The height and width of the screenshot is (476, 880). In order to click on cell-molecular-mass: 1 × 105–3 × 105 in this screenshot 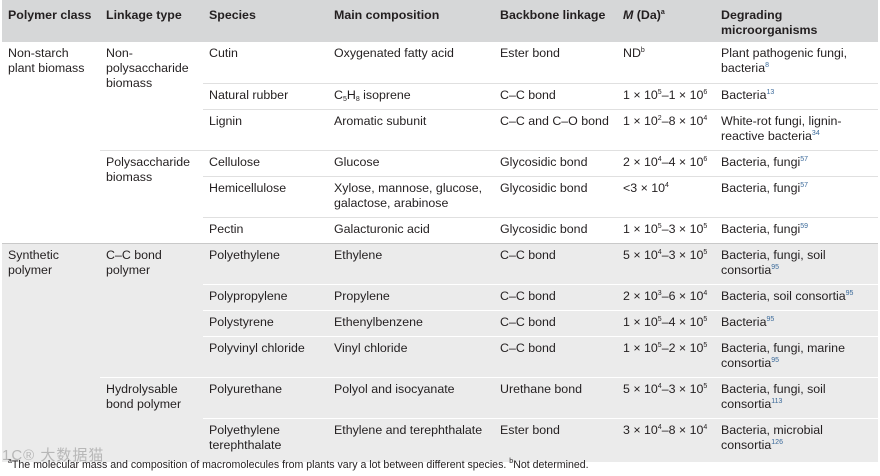, I will do `click(666, 229)`.